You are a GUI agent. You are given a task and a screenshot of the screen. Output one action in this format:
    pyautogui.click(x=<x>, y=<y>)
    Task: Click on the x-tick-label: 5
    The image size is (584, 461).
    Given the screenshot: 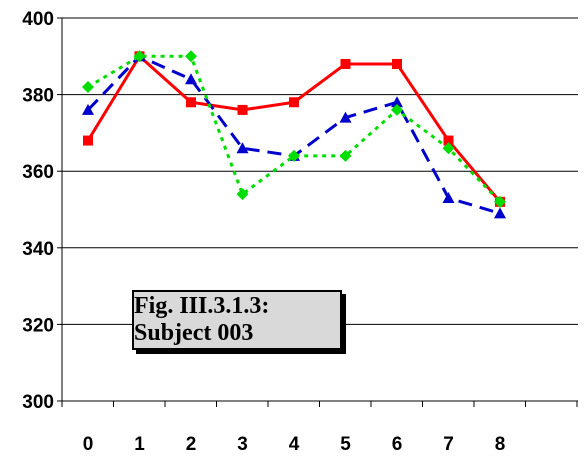 What is the action you would take?
    pyautogui.click(x=345, y=444)
    